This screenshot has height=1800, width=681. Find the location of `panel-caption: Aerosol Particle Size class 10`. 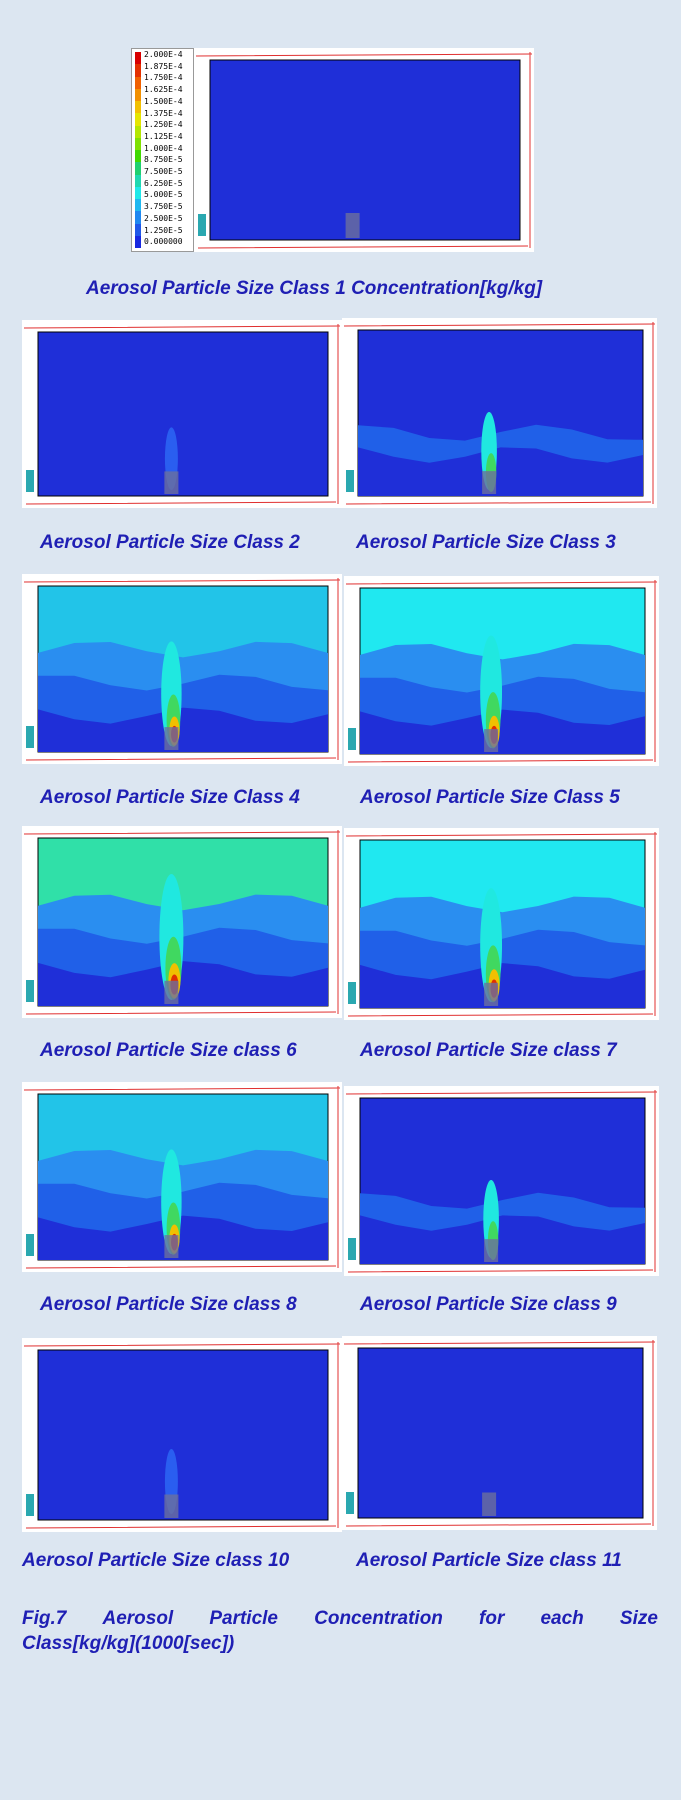

panel-caption: Aerosol Particle Size class 10 is located at coordinates (156, 1560).